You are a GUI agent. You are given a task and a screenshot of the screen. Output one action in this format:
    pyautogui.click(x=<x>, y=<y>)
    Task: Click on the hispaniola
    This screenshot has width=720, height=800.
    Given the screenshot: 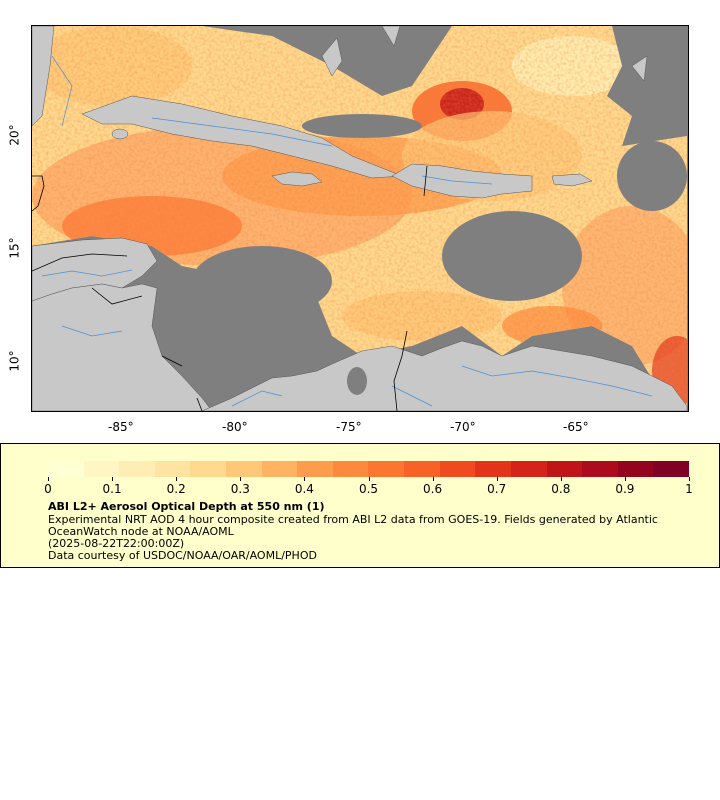 What is the action you would take?
    pyautogui.click(x=462, y=181)
    